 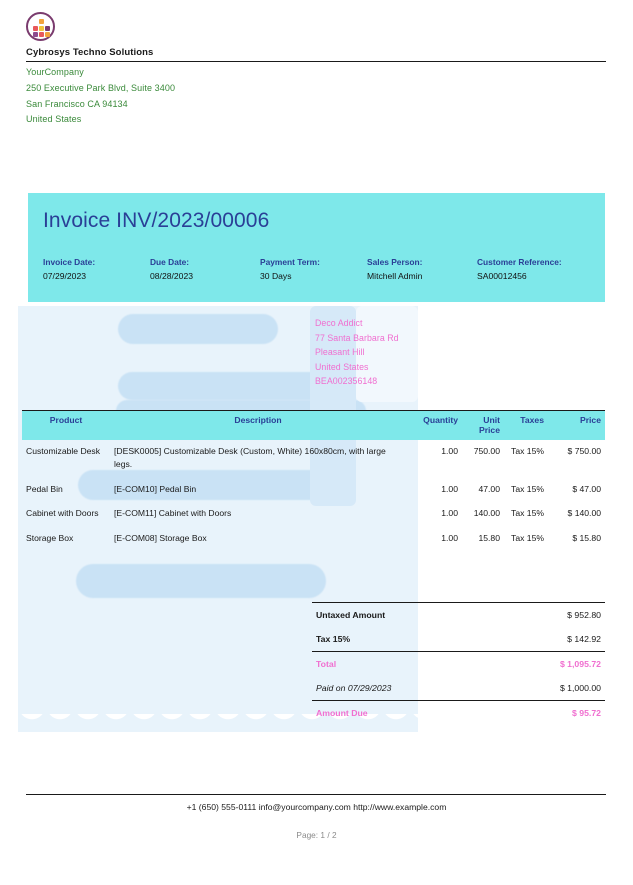 I want to click on totals-row-total: Total $ 1,095.72, so click(x=458, y=663).